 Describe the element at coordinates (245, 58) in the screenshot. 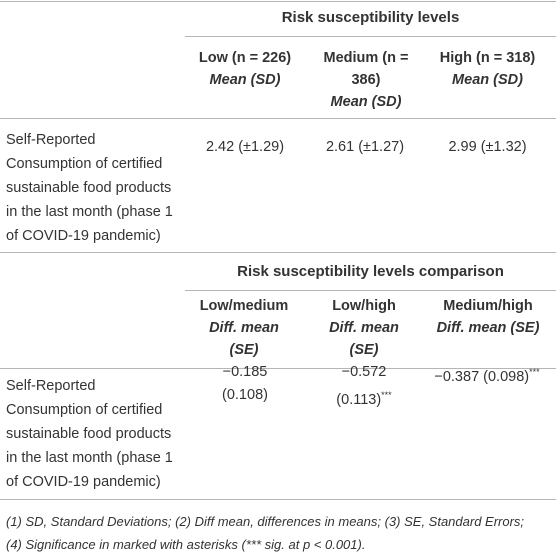

I see `header-label: Low (n = 226)` at that location.